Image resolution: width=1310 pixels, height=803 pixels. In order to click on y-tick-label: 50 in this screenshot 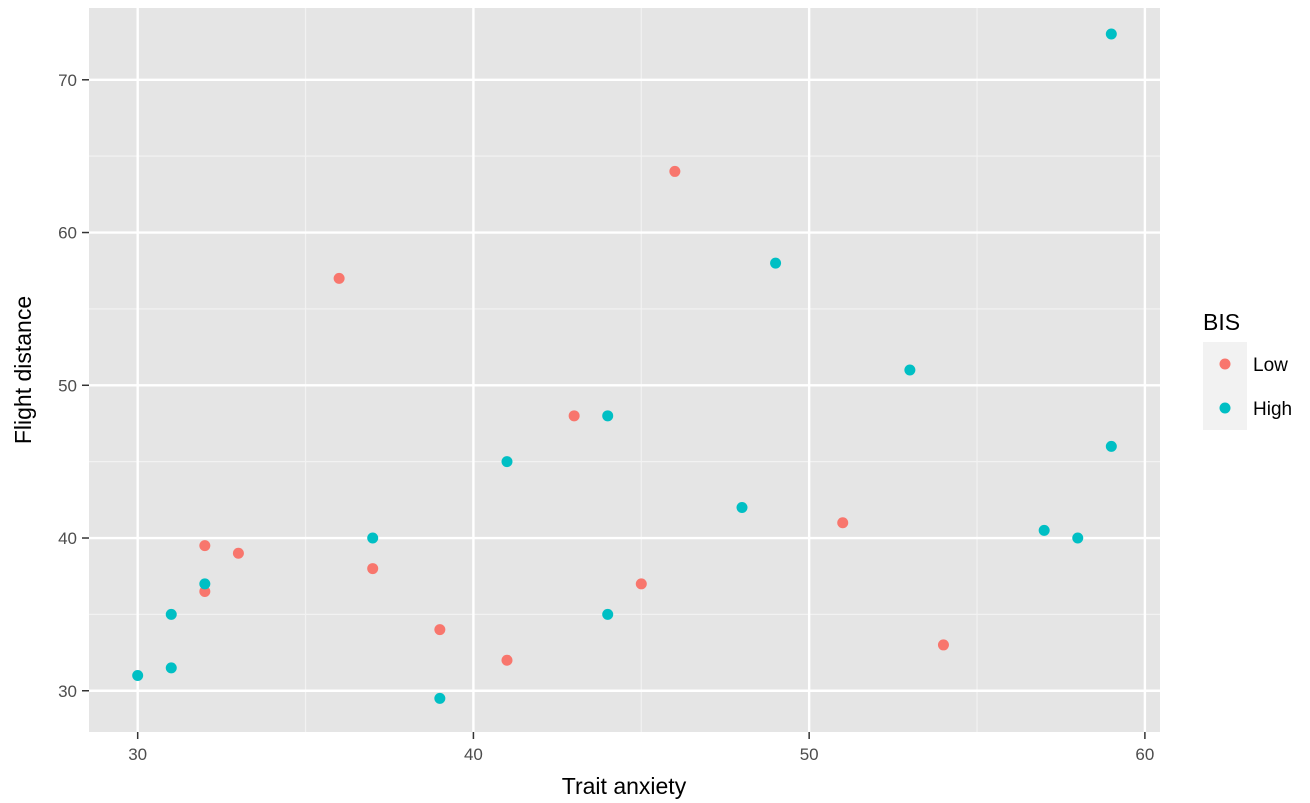, I will do `click(67, 385)`.